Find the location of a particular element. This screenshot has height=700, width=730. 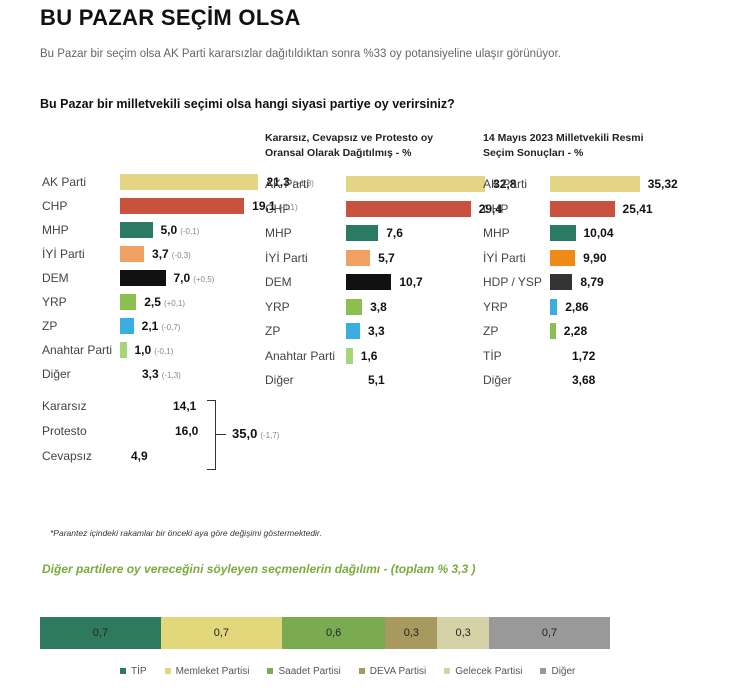

legend-label: DEVA Partisi is located at coordinates (398, 671).